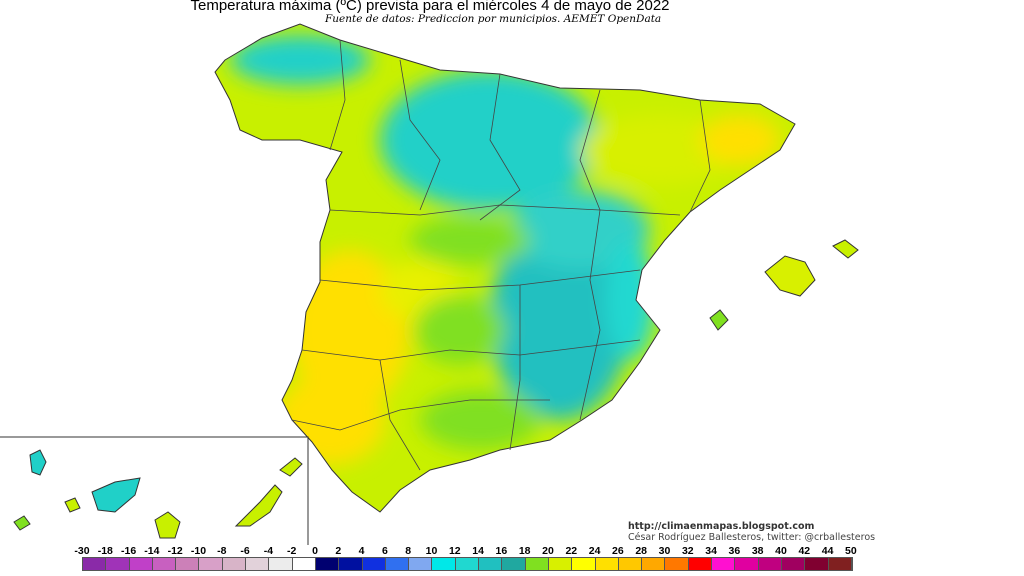 Image resolution: width=1024 pixels, height=576 pixels. What do you see at coordinates (548, 551) in the screenshot?
I see `legend-label: 20` at bounding box center [548, 551].